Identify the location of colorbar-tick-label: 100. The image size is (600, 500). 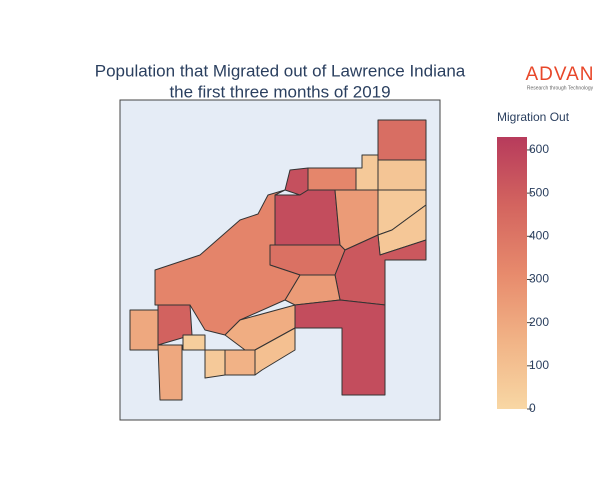
(539, 365).